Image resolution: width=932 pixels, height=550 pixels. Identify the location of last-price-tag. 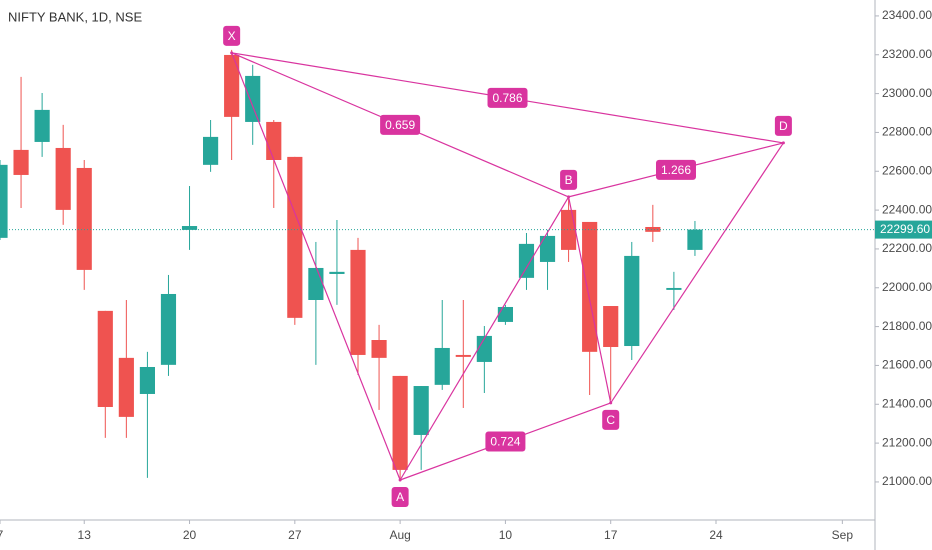
(903, 229).